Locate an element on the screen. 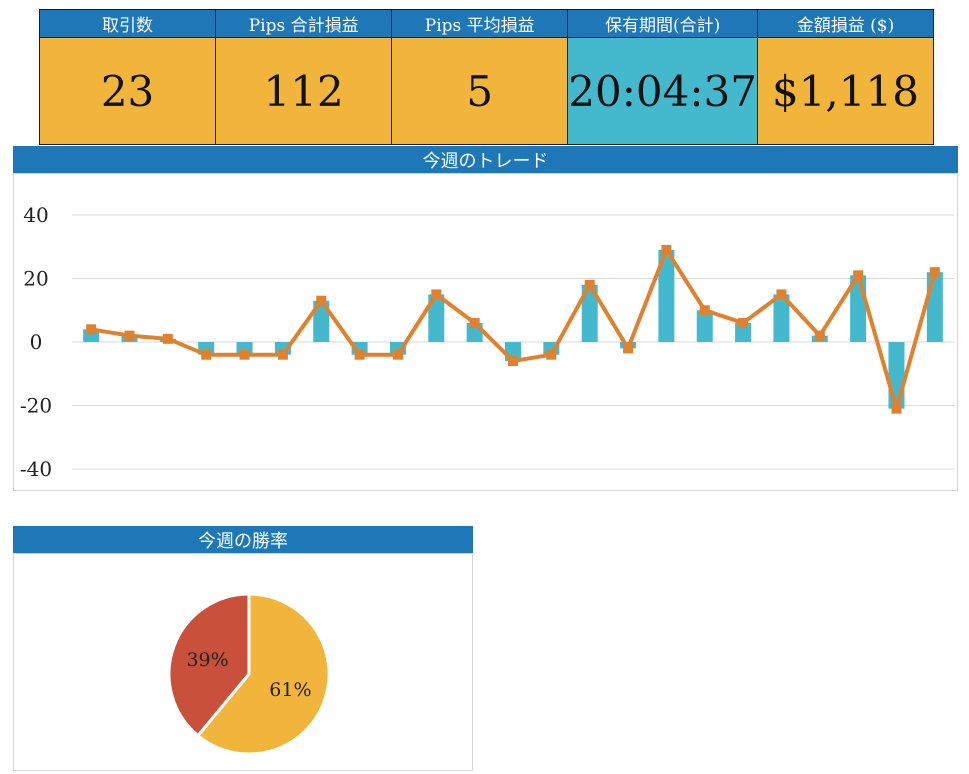 Image resolution: width=969 pixels, height=774 pixels. stat-pips-total: Pips 合計損益 112 is located at coordinates (304, 77).